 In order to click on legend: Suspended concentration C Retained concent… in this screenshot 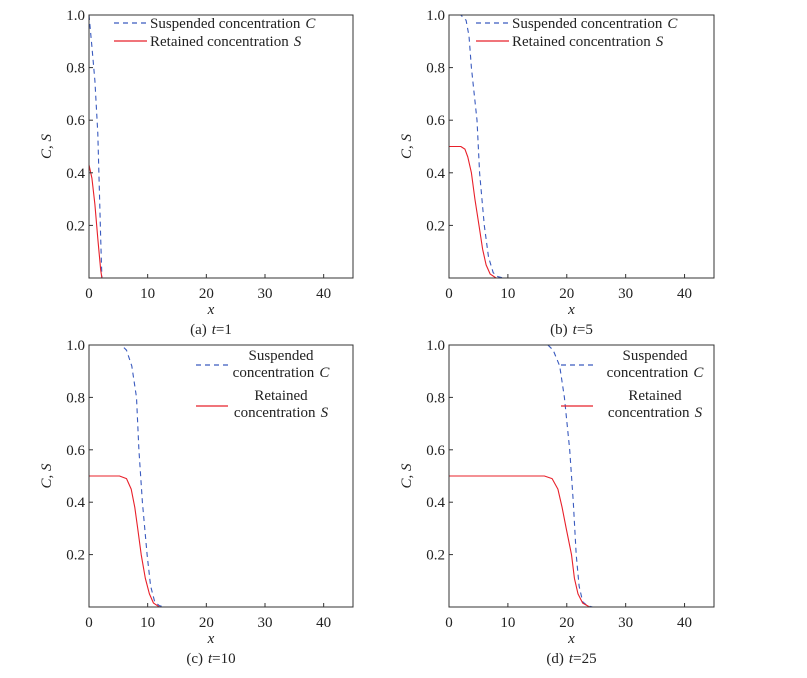, I will do `click(215, 33)`.